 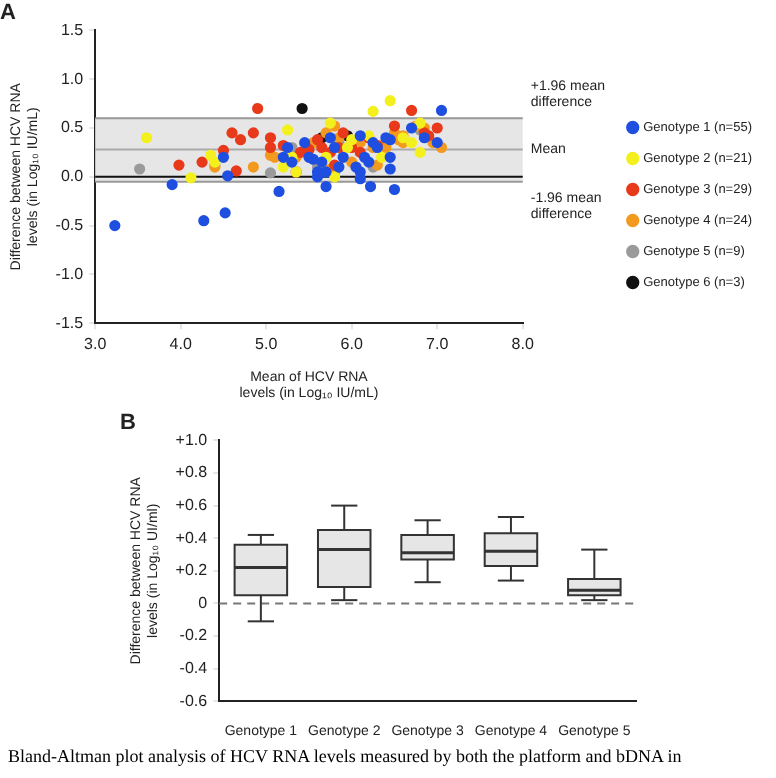 I want to click on y-tick-label: 1.0, so click(x=72, y=78).